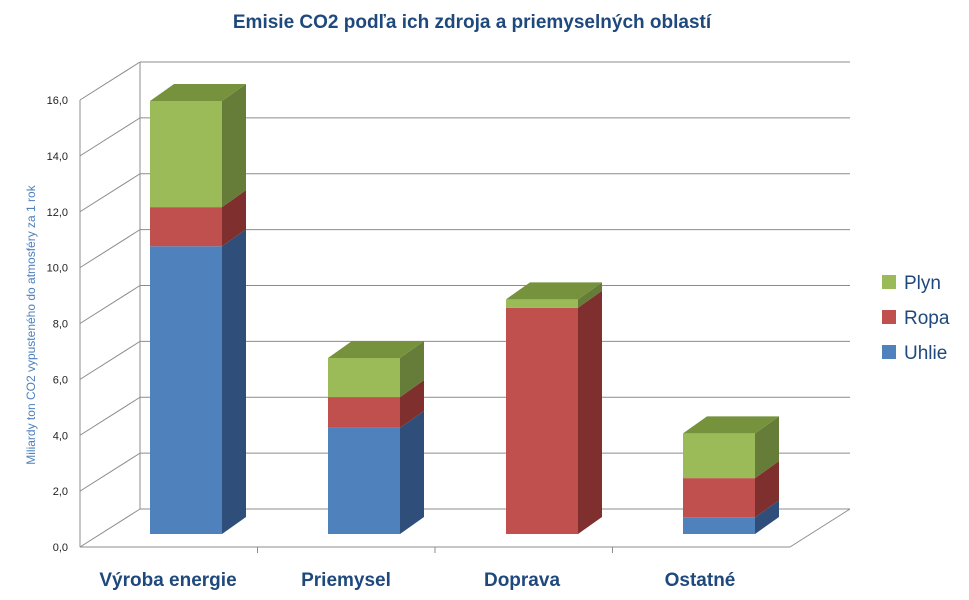 This screenshot has width=969, height=600. Describe the element at coordinates (57, 157) in the screenshot. I see `y-tick-label: 14,0` at that location.